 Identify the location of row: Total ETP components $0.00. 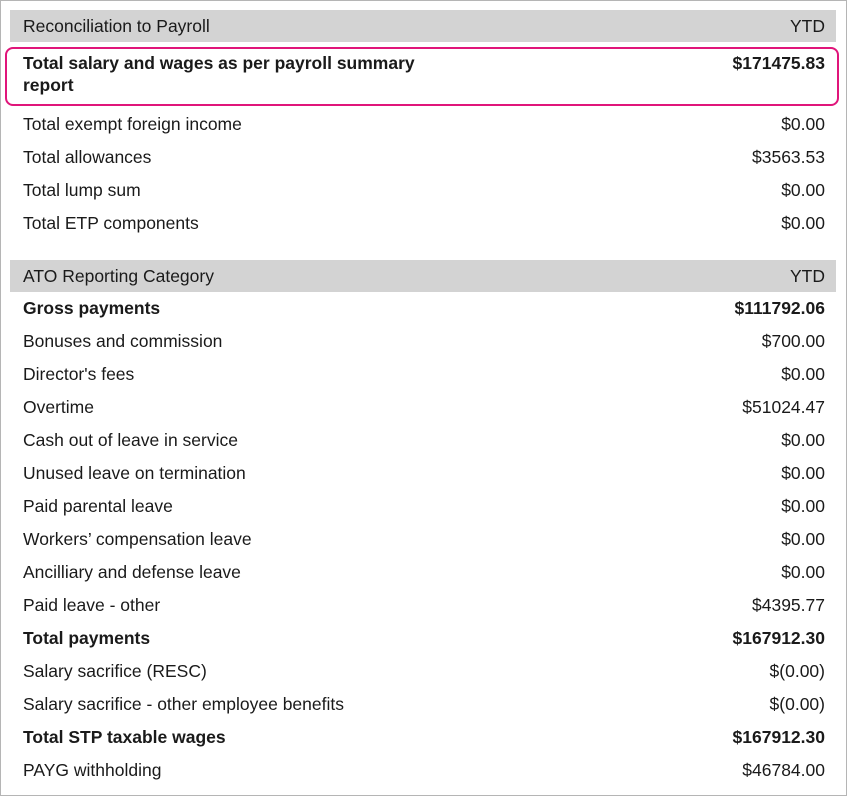
(423, 223).